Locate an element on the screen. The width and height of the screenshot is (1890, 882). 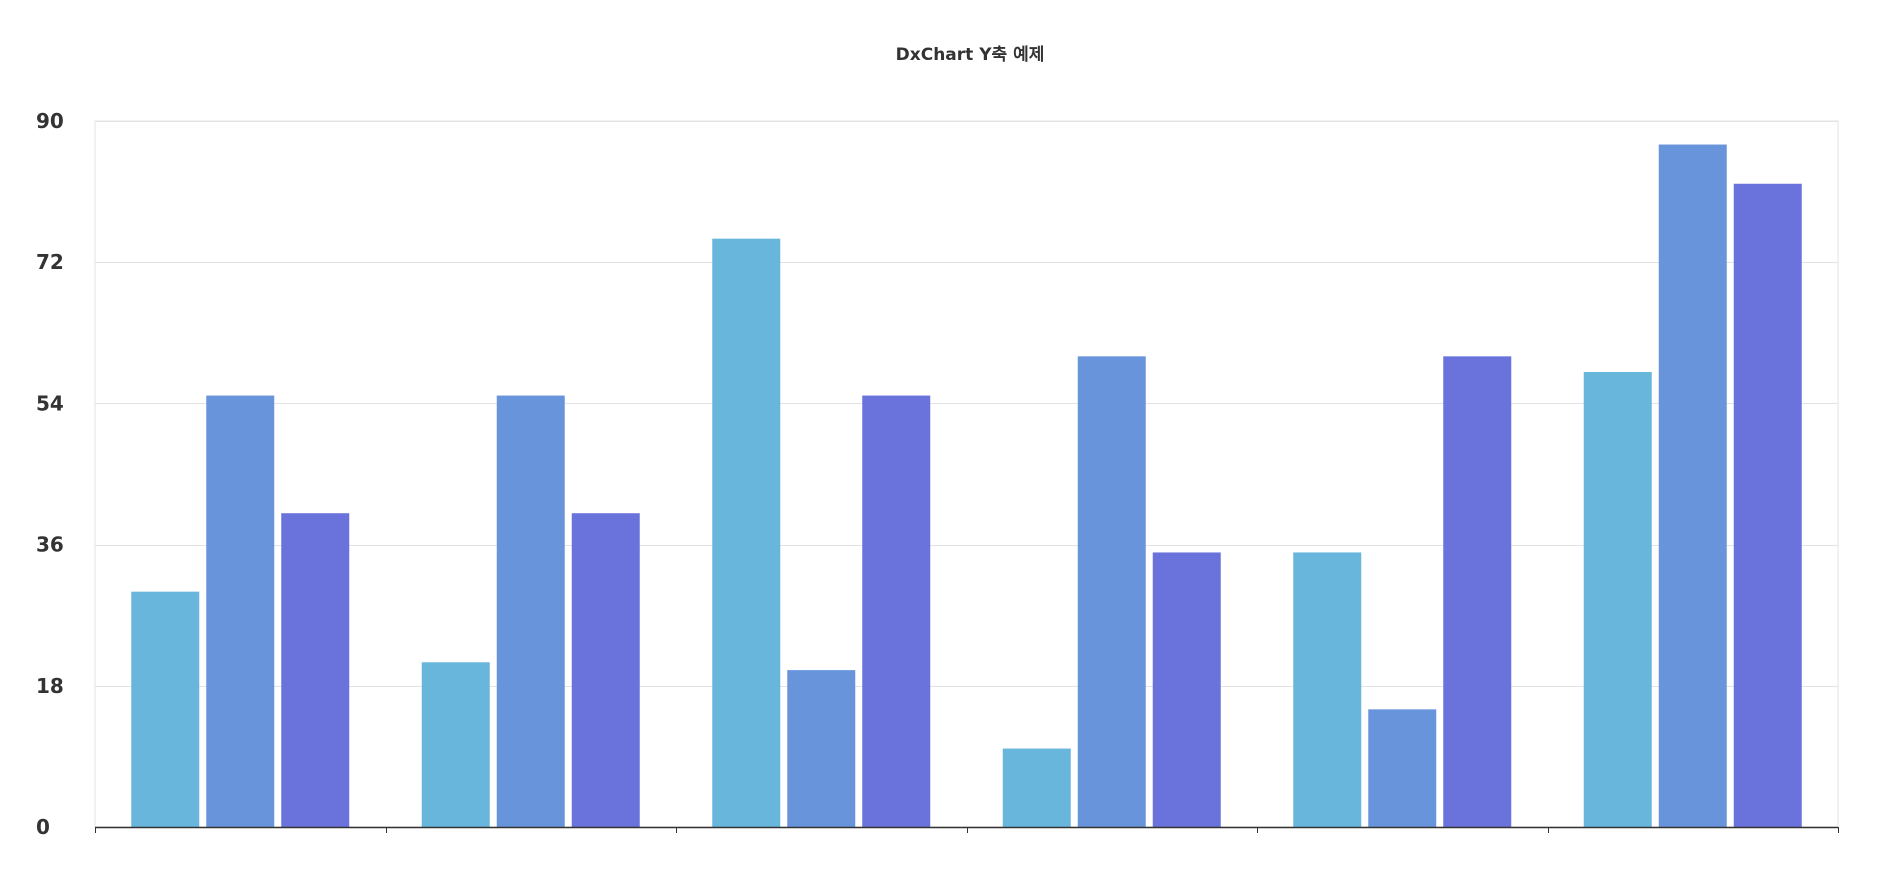
y-tick-label: 36 is located at coordinates (50, 545).